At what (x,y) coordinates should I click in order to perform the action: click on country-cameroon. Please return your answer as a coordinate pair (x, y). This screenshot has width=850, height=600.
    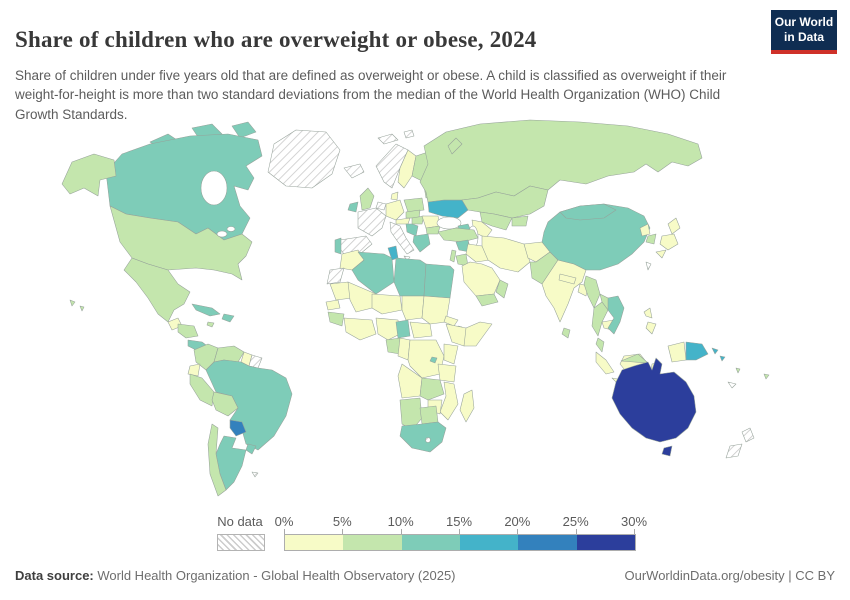
    Looking at the image, I should click on (403, 329).